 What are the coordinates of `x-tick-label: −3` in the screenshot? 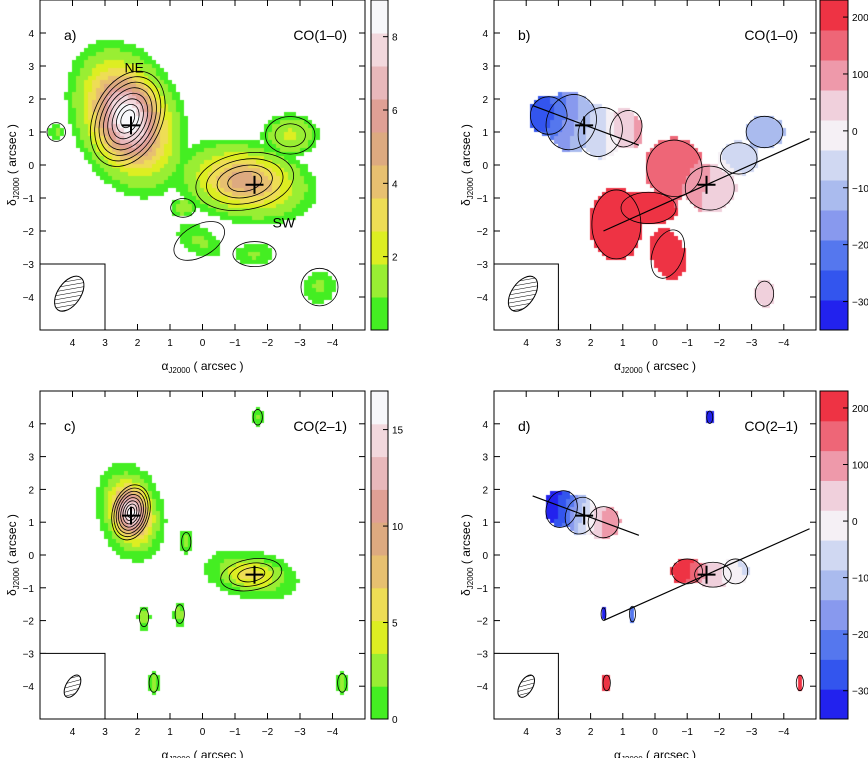 It's located at (300, 343).